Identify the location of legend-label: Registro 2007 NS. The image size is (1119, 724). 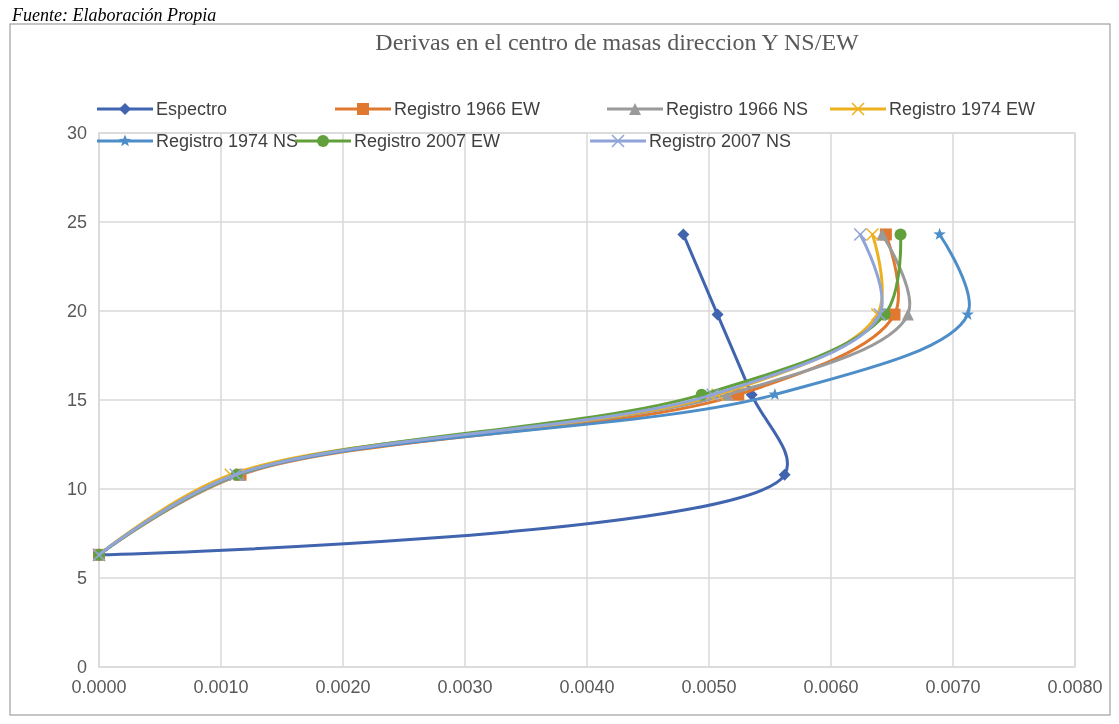
(720, 141).